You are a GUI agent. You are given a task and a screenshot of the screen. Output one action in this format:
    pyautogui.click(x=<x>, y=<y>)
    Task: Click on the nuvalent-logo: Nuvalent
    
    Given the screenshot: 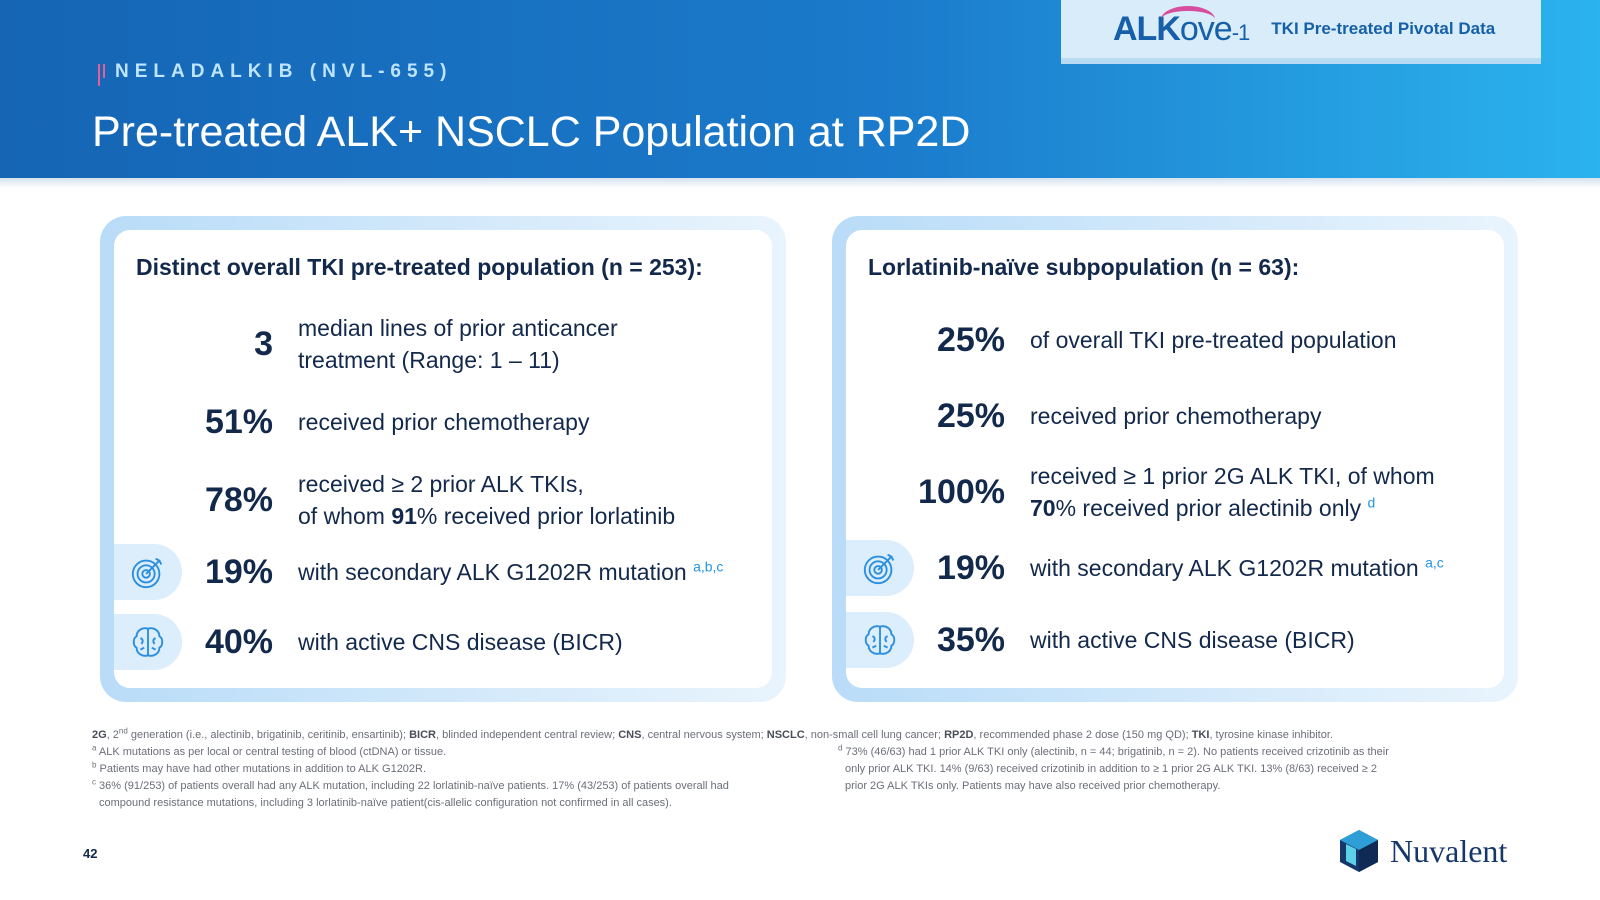 What is the action you would take?
    pyautogui.click(x=1422, y=851)
    